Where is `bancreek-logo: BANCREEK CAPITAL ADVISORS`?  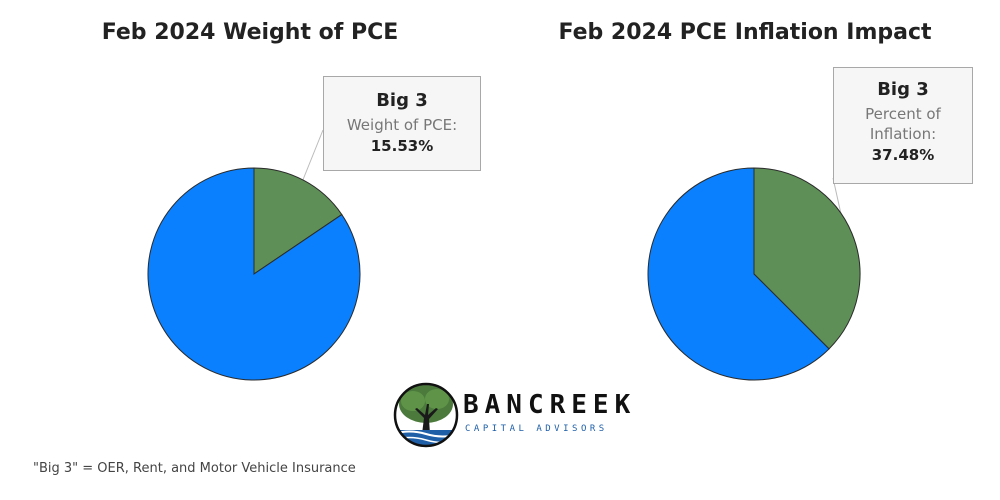
bancreek-logo: BANCREEK CAPITAL ADVISORS is located at coordinates (511, 415).